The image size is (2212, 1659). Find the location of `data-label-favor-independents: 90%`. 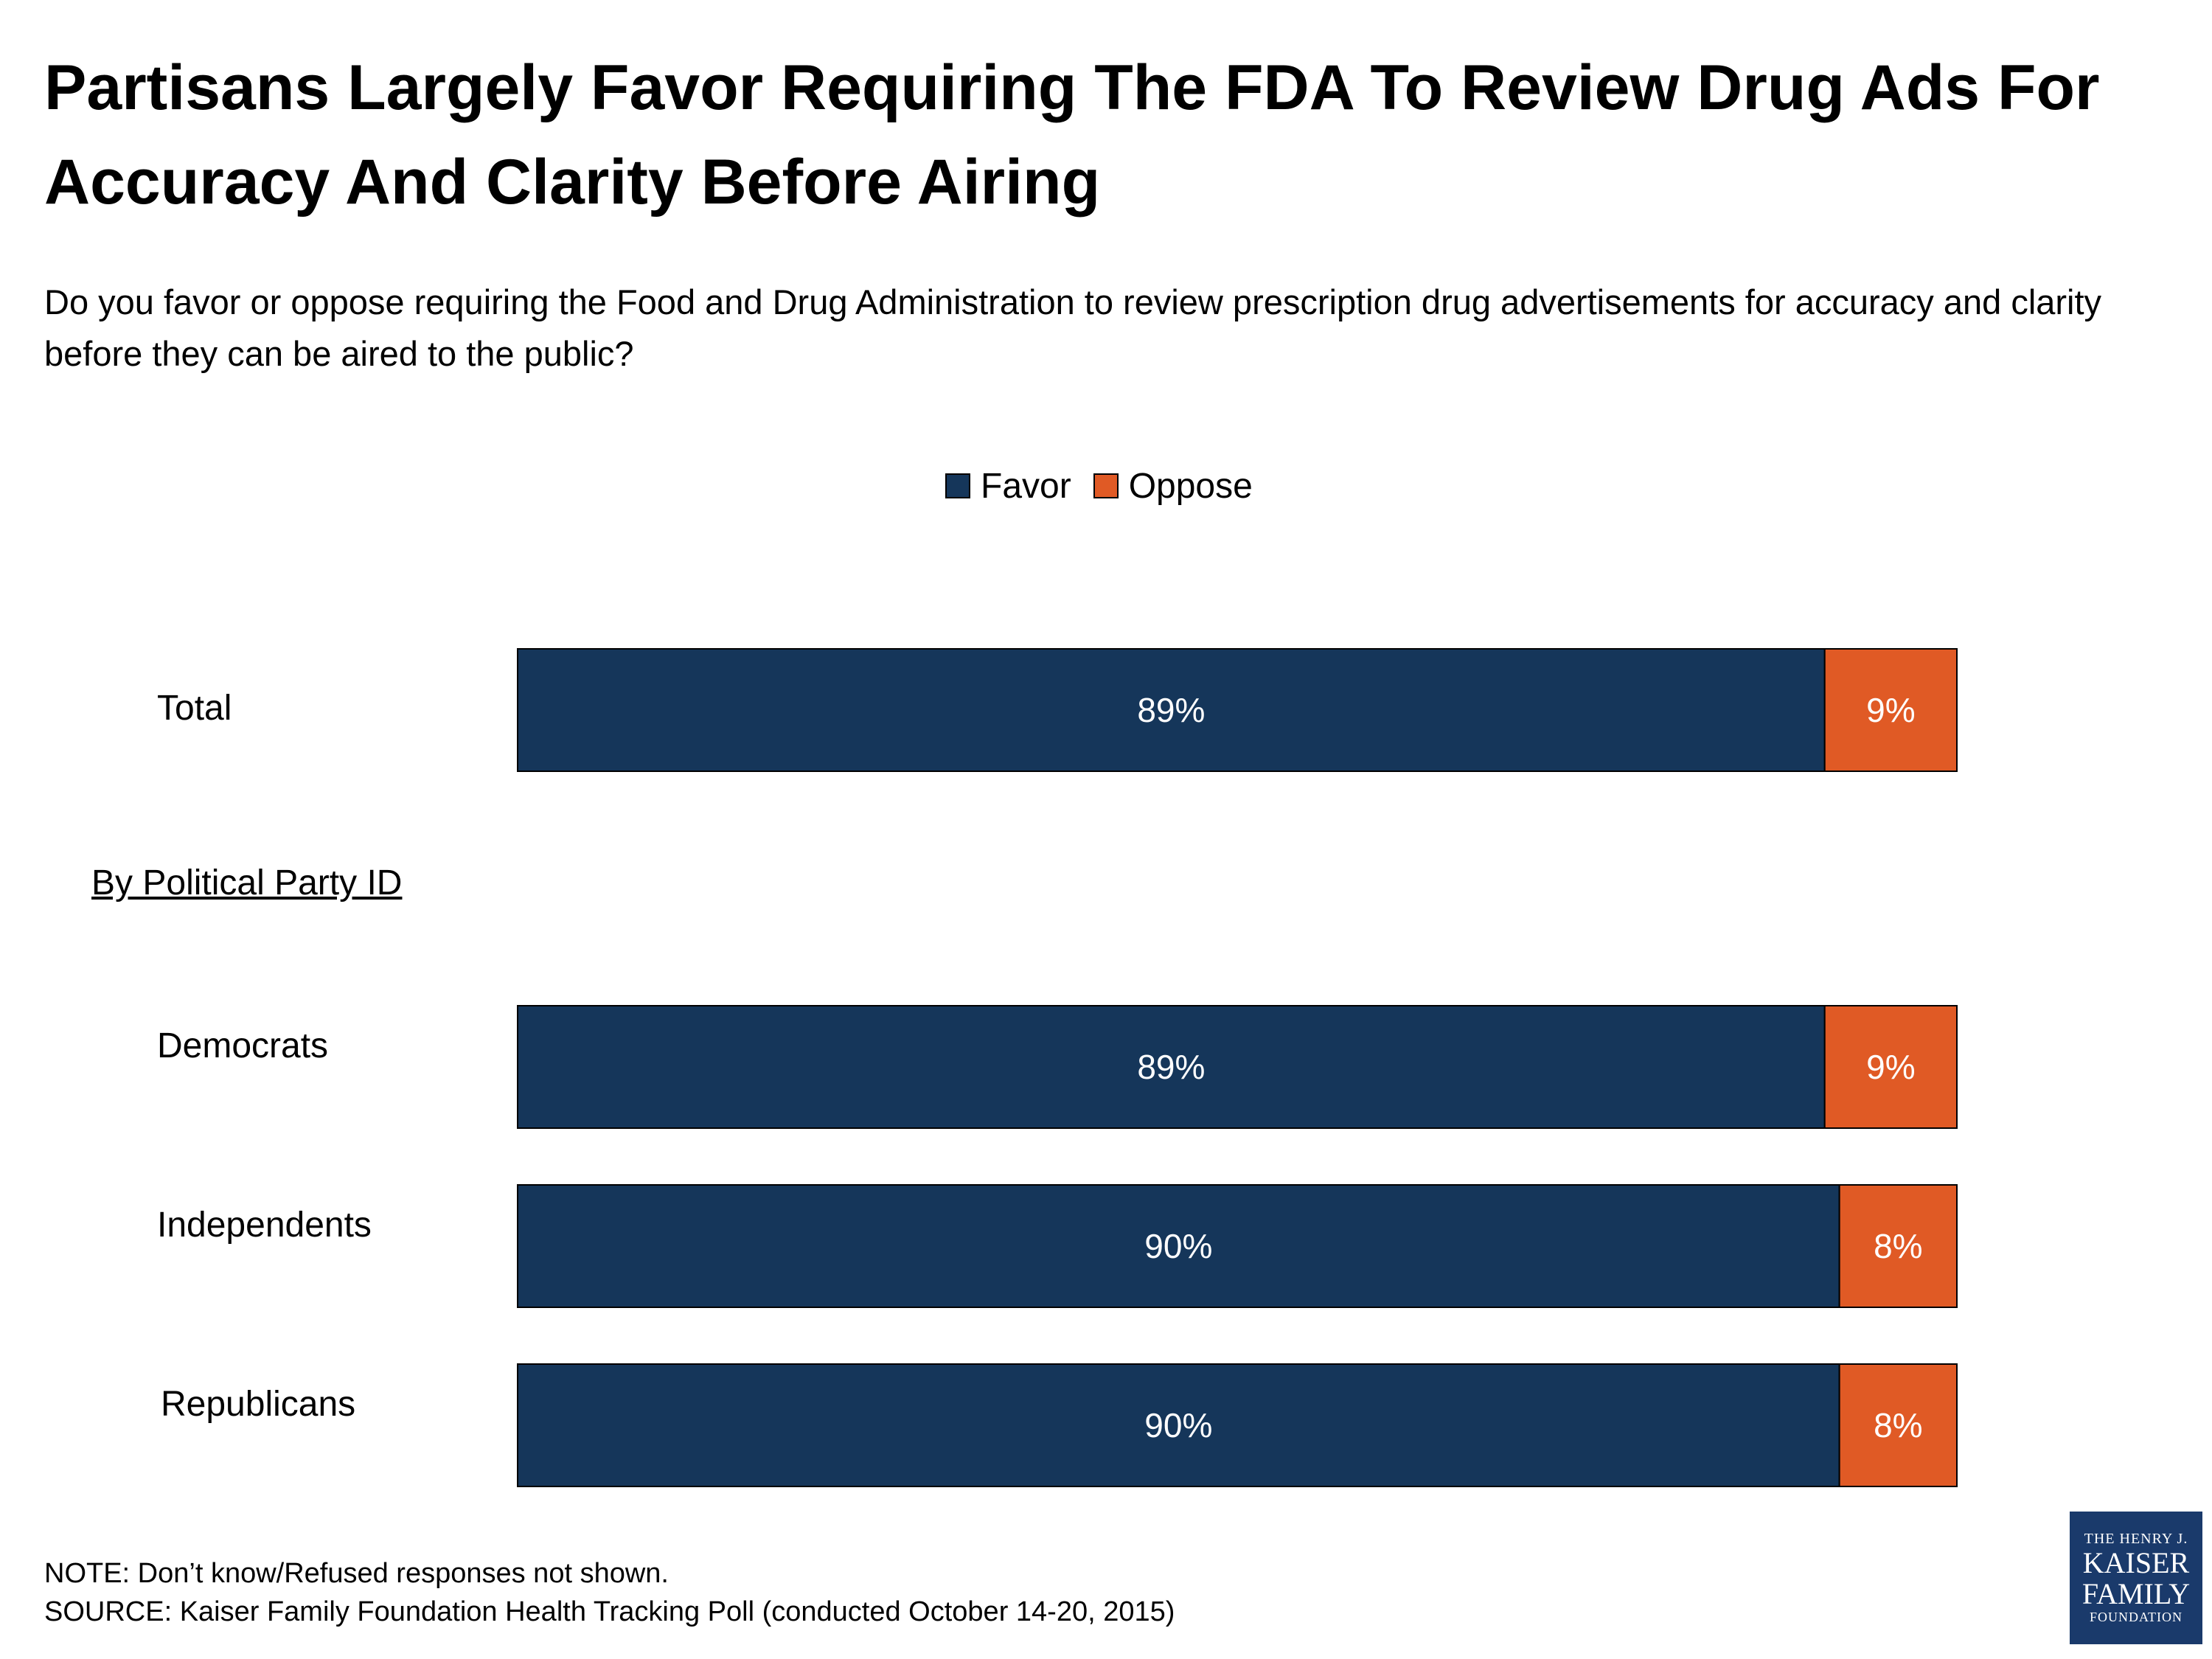

data-label-favor-independents: 90% is located at coordinates (1178, 1246).